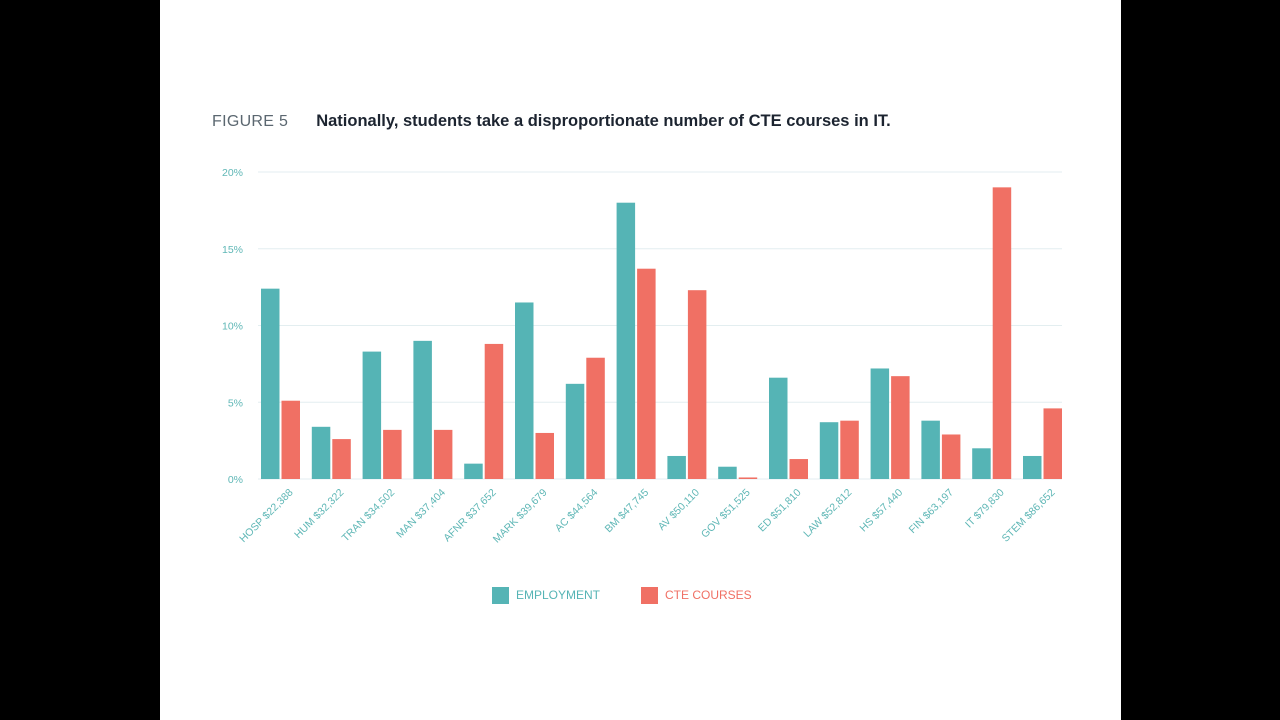 The height and width of the screenshot is (720, 1280). What do you see at coordinates (266, 516) in the screenshot?
I see `x-category-label: HOSP $22,388` at bounding box center [266, 516].